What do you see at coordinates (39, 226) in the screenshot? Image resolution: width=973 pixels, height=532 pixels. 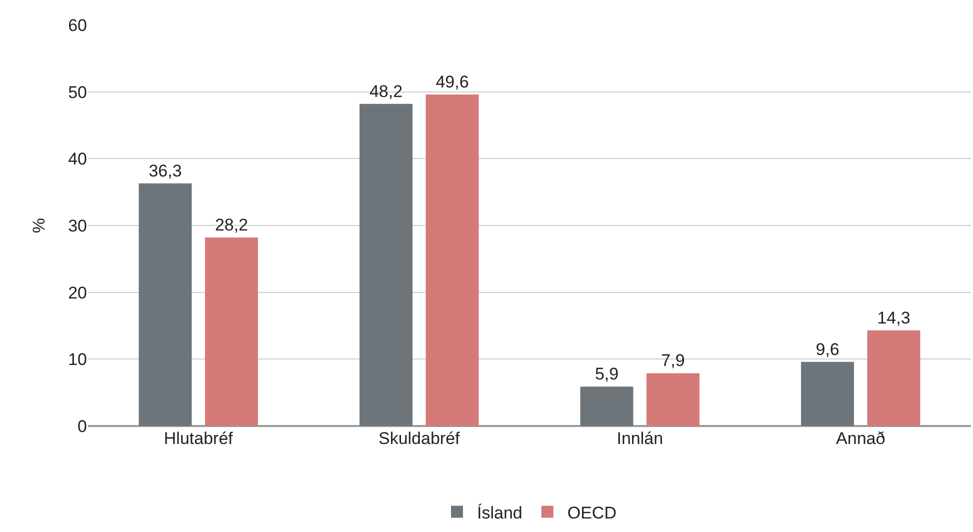 I see `y-axis-title: %` at bounding box center [39, 226].